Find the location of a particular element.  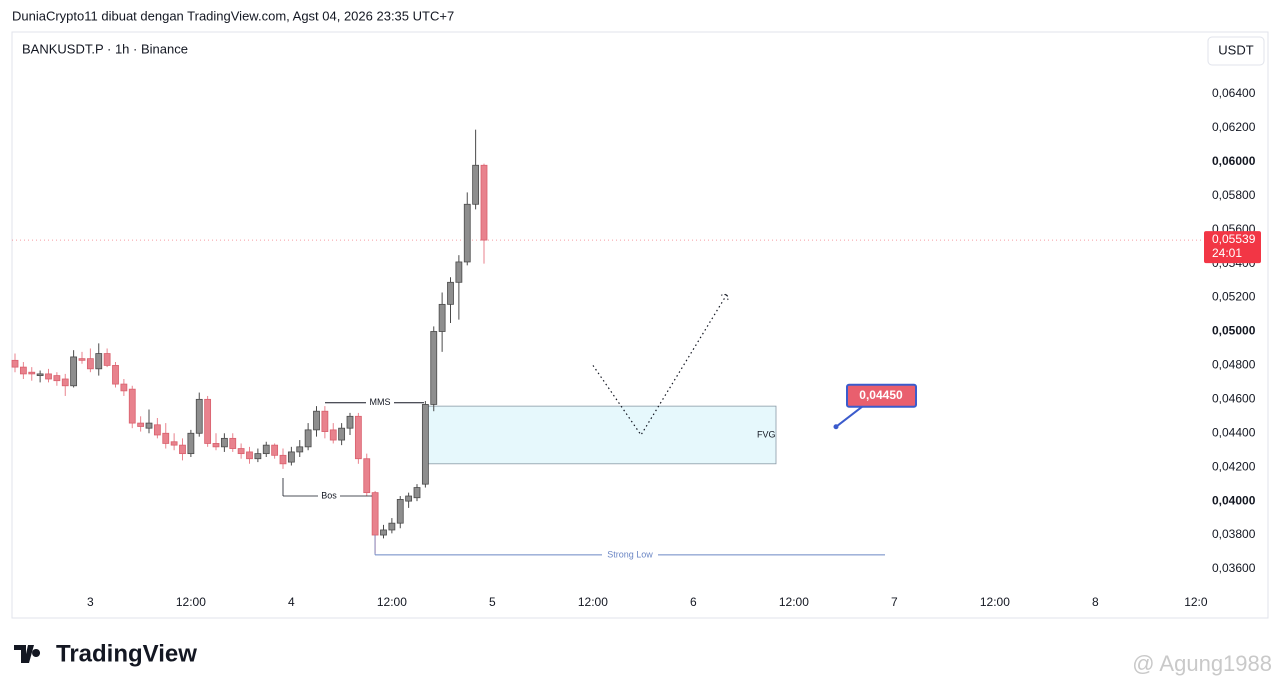

x-tick-label: 4 is located at coordinates (291, 602).